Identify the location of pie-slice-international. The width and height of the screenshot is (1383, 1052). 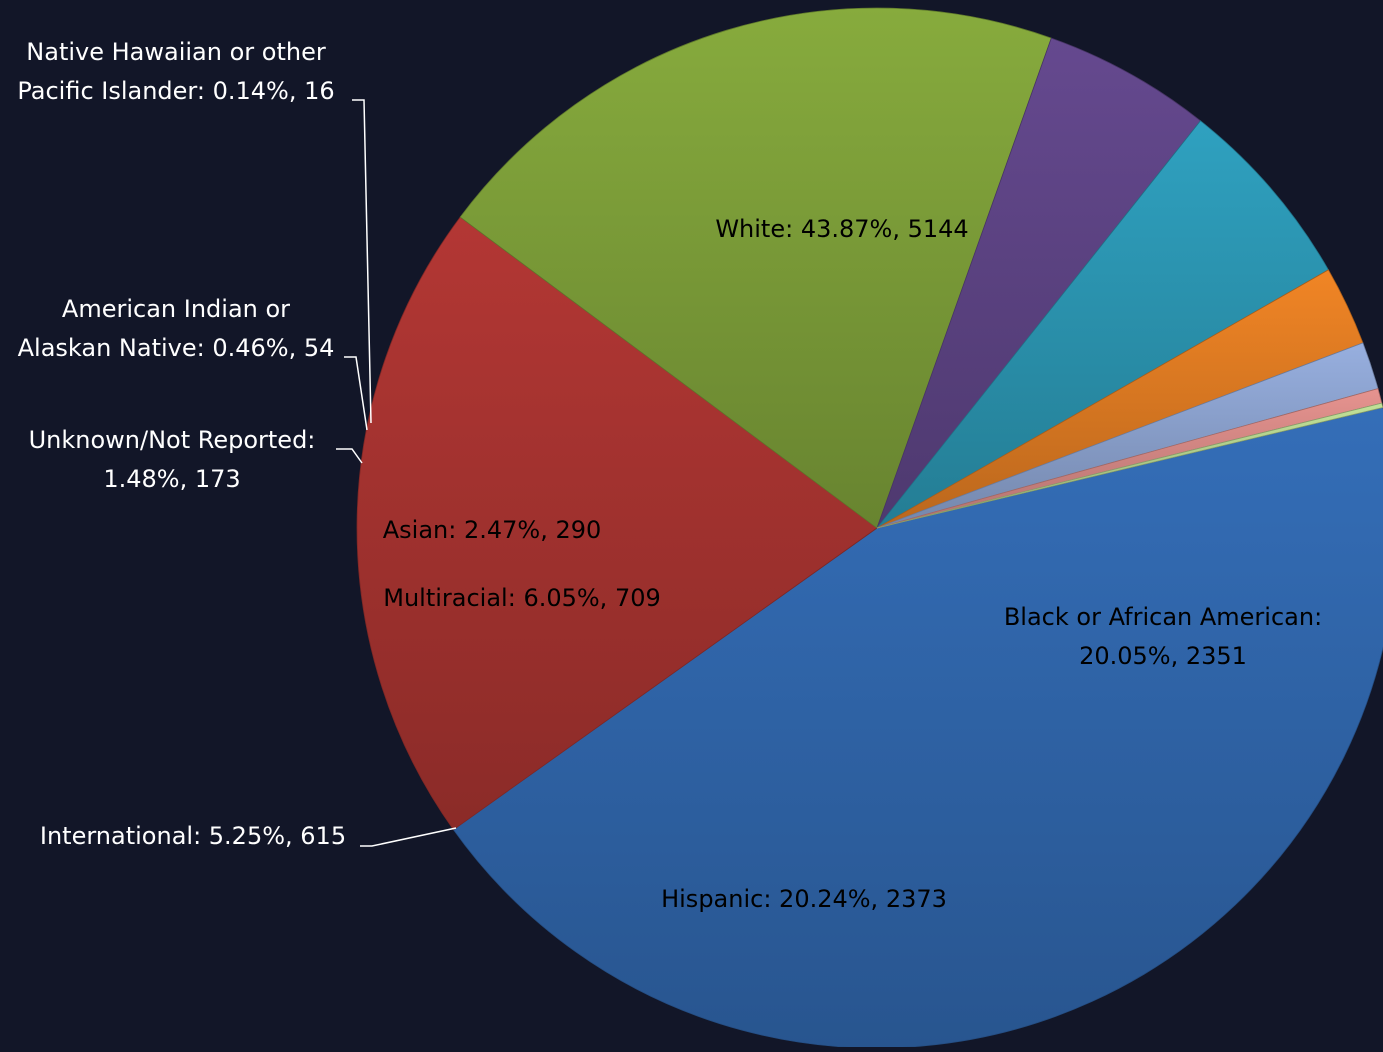
(1039, 283).